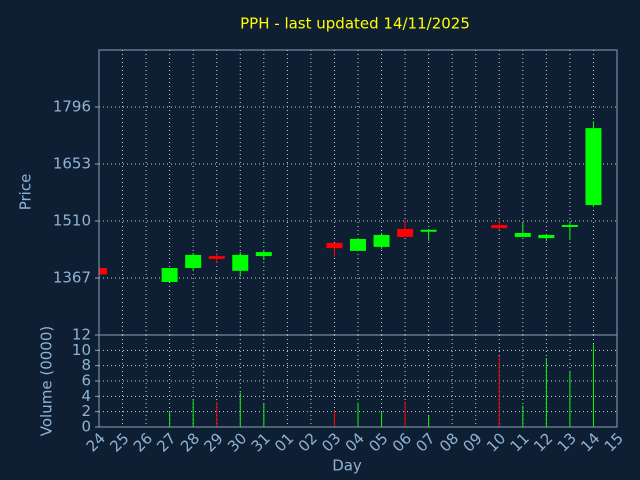 The width and height of the screenshot is (640, 480). I want to click on y-tick-label: 12, so click(81, 335).